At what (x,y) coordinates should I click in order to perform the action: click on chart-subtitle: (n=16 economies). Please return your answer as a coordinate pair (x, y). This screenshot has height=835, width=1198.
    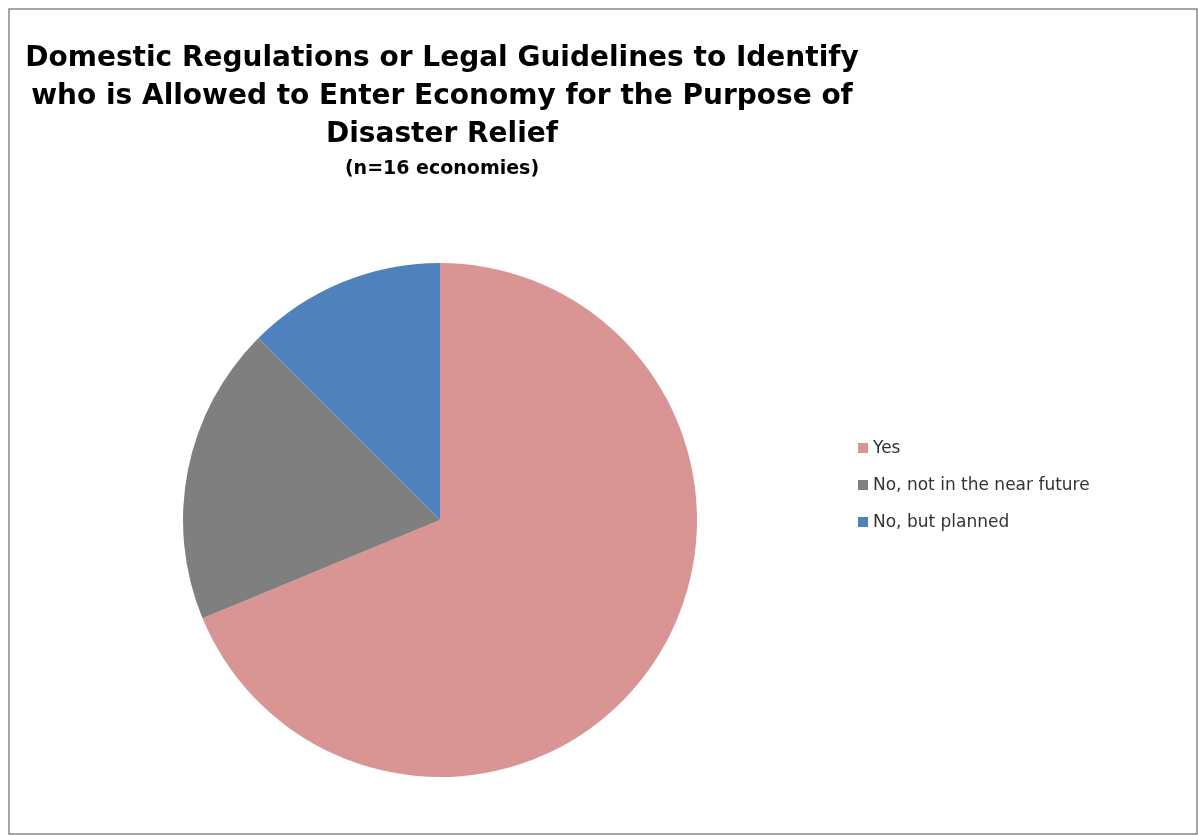
    Looking at the image, I should click on (442, 167).